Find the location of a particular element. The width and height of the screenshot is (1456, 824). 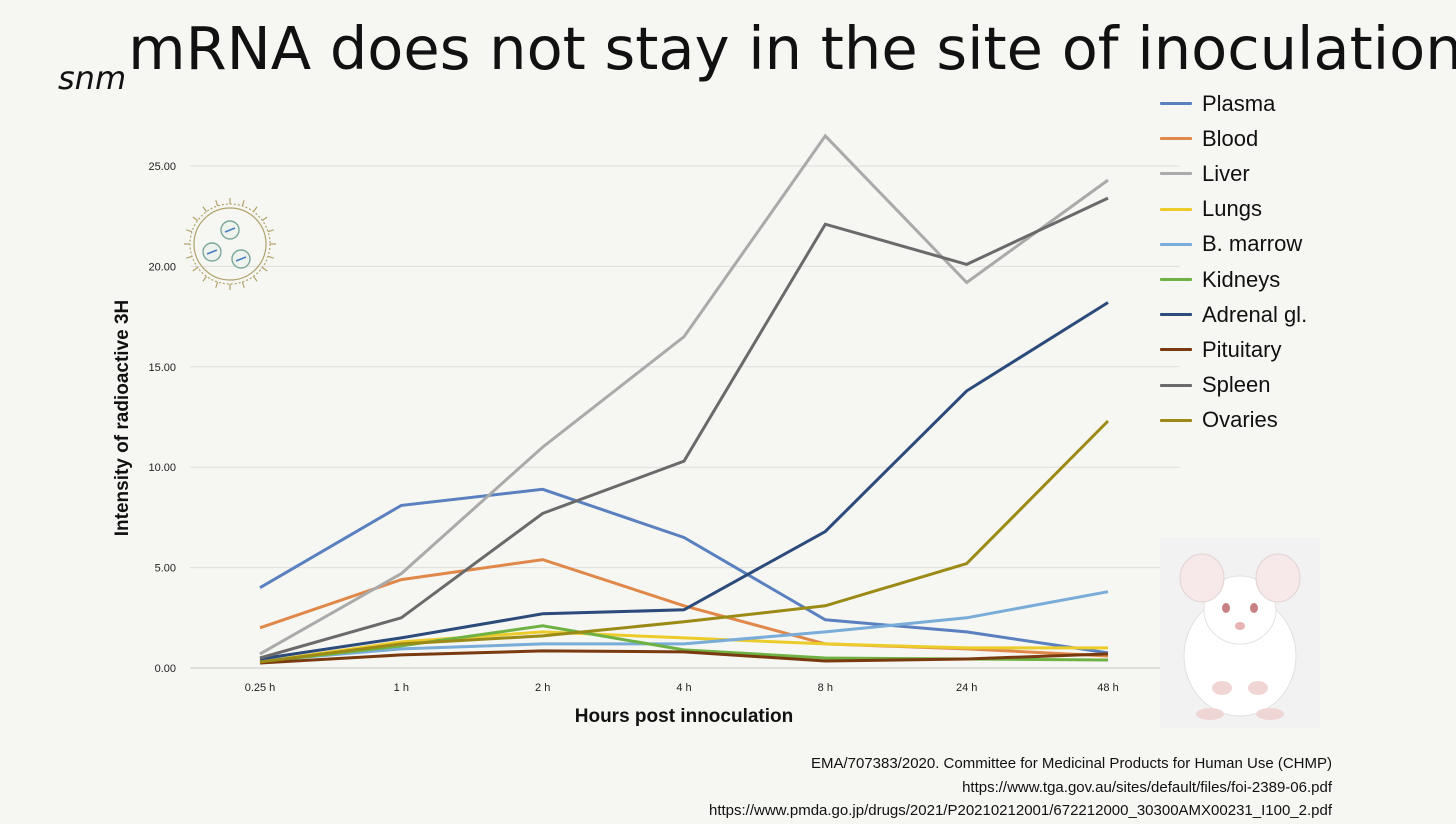

legend-item: Kidneys is located at coordinates (1233, 279).